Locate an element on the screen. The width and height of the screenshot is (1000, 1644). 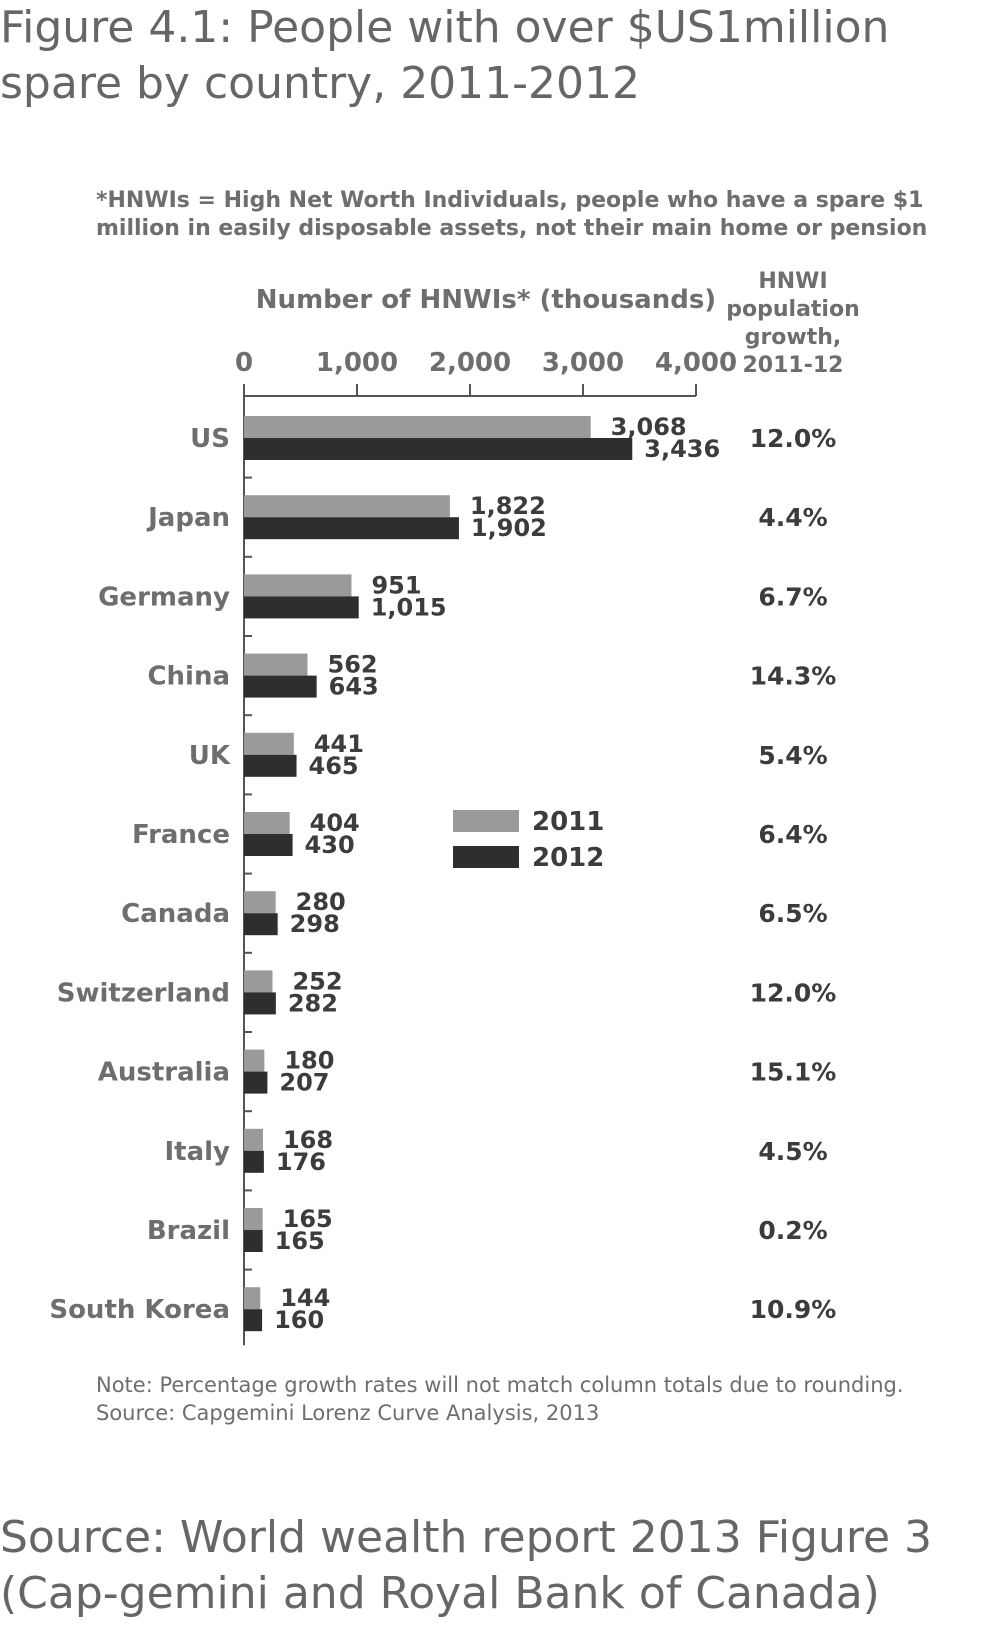
value-label-2012: 176 is located at coordinates (301, 1162).